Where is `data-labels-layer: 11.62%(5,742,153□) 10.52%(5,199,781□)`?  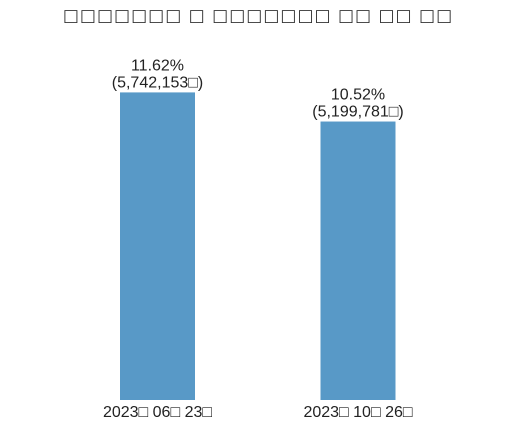 data-labels-layer: 11.62%(5,742,153□) 10.52%(5,199,781□) is located at coordinates (258, 88).